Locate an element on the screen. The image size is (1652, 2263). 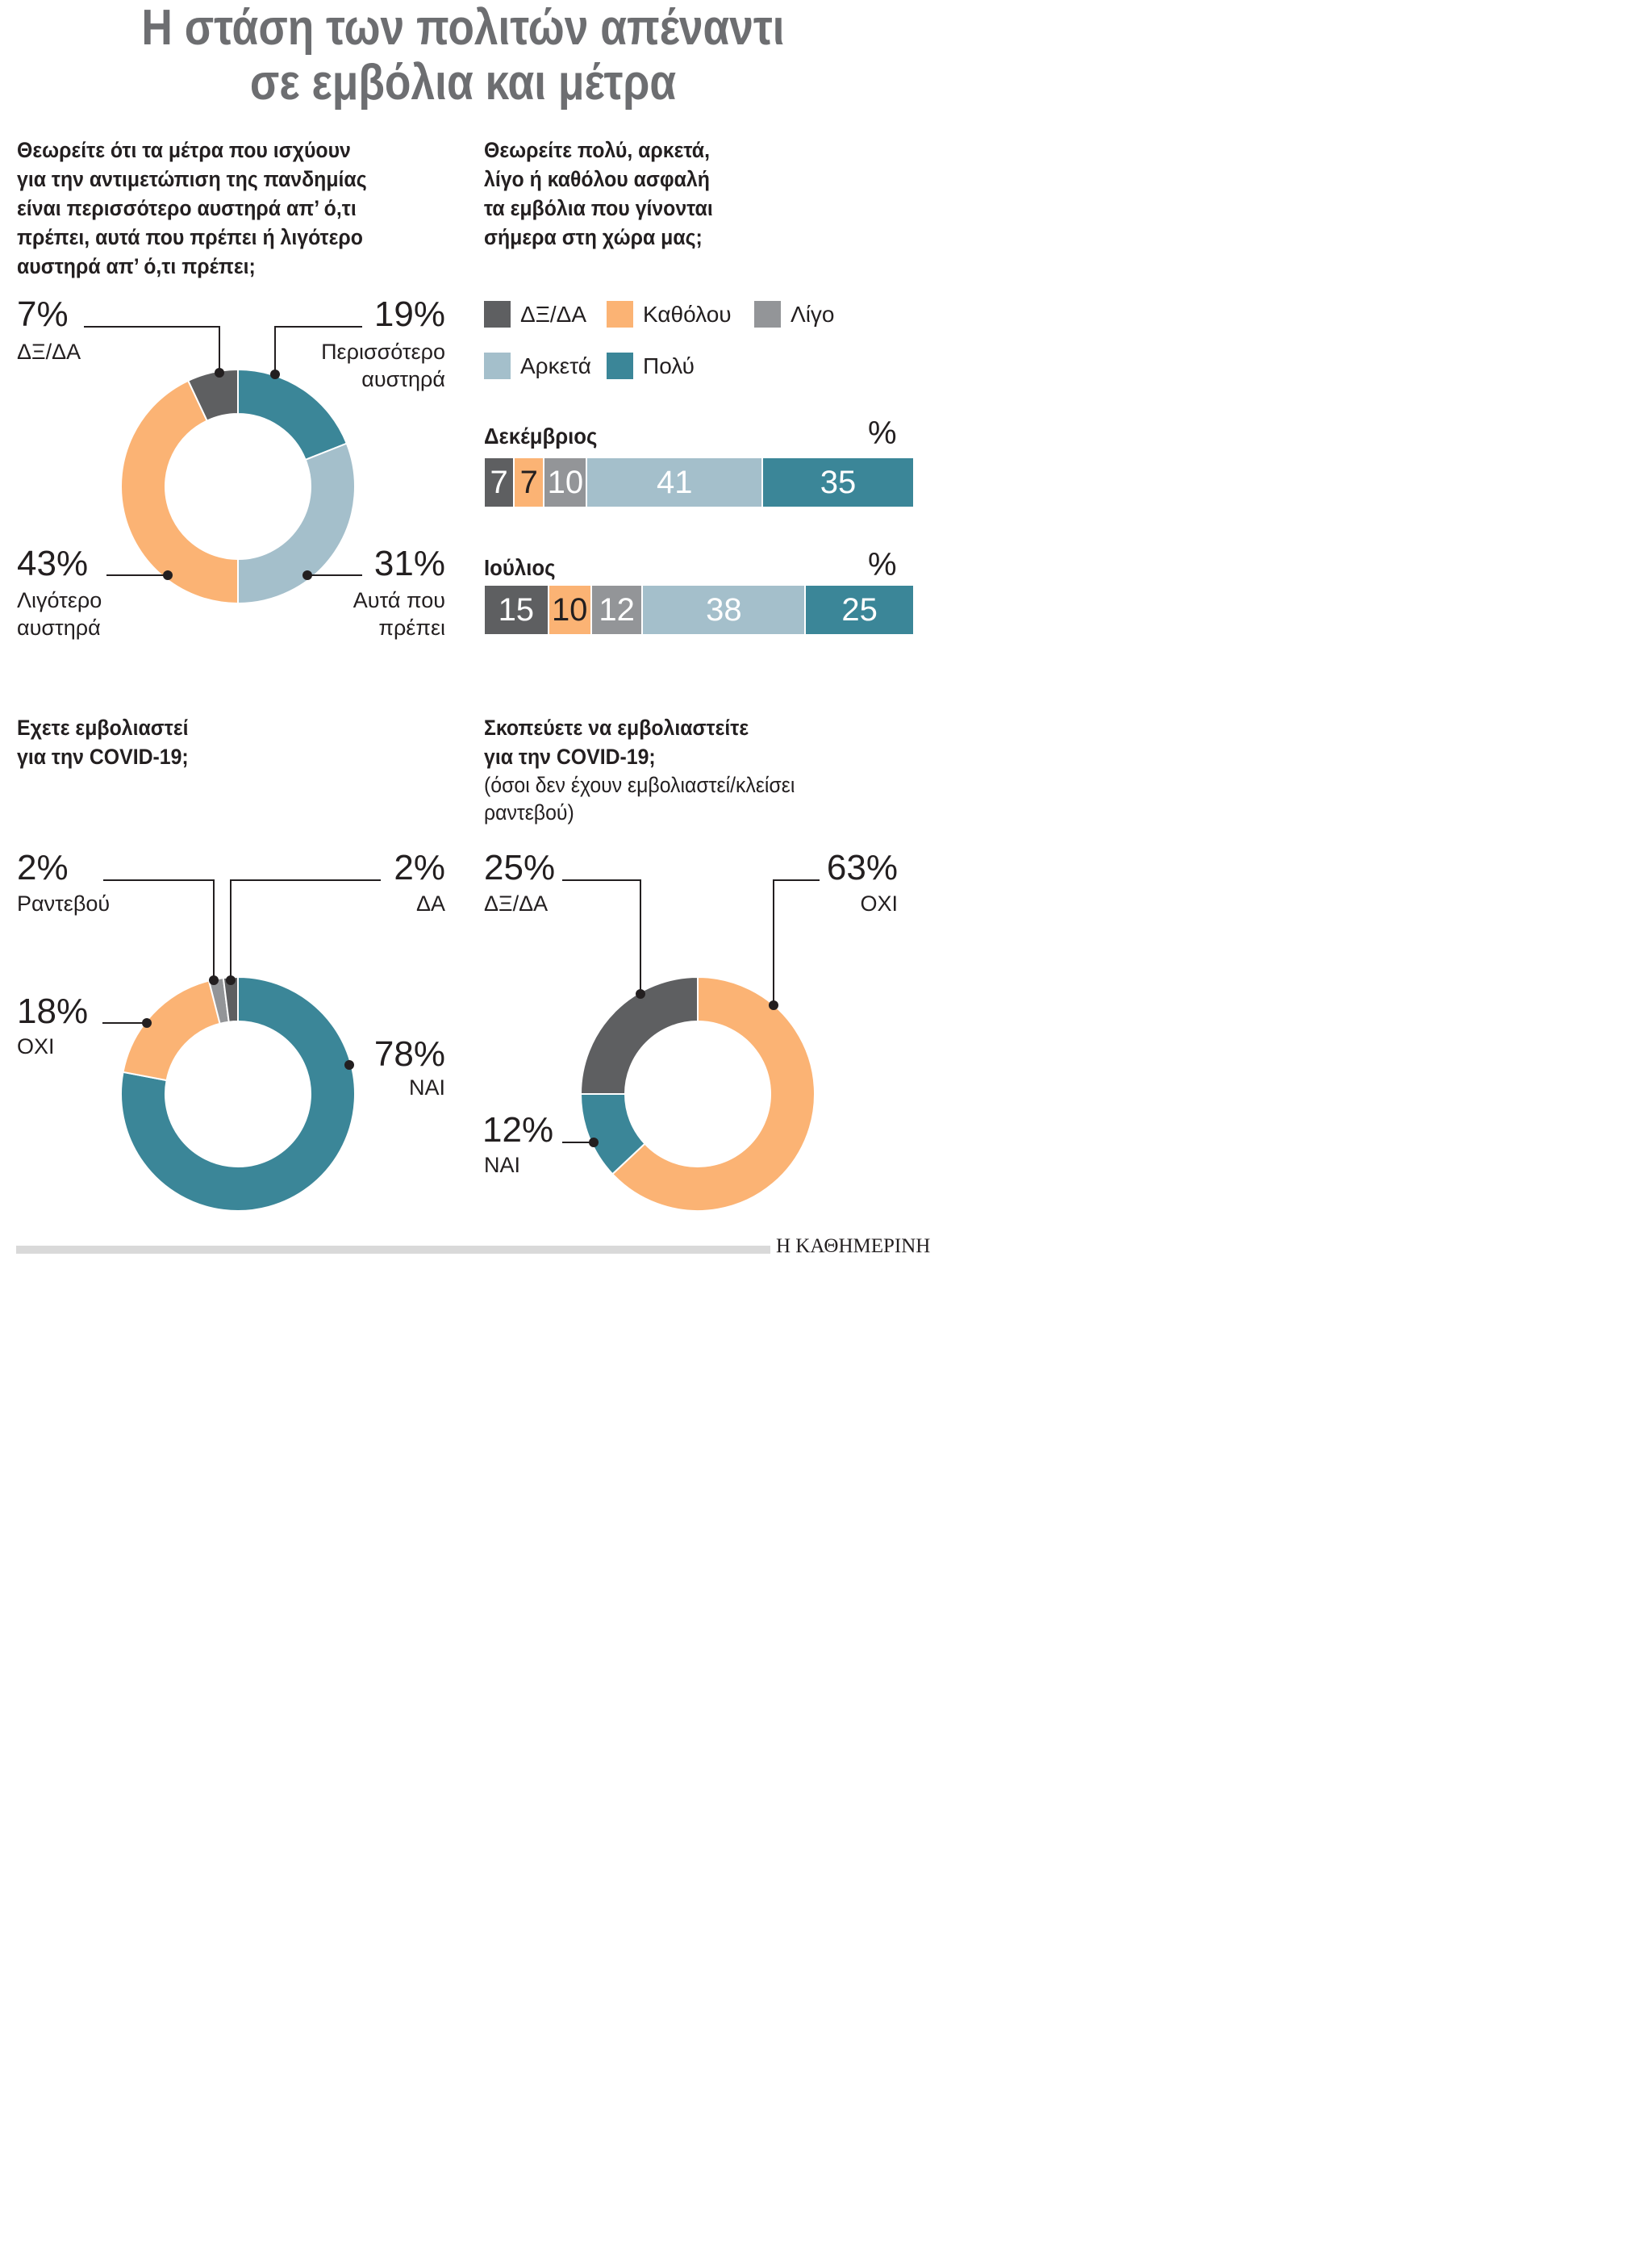
measures-less-label-2: αυστηρά is located at coordinates (59, 628).